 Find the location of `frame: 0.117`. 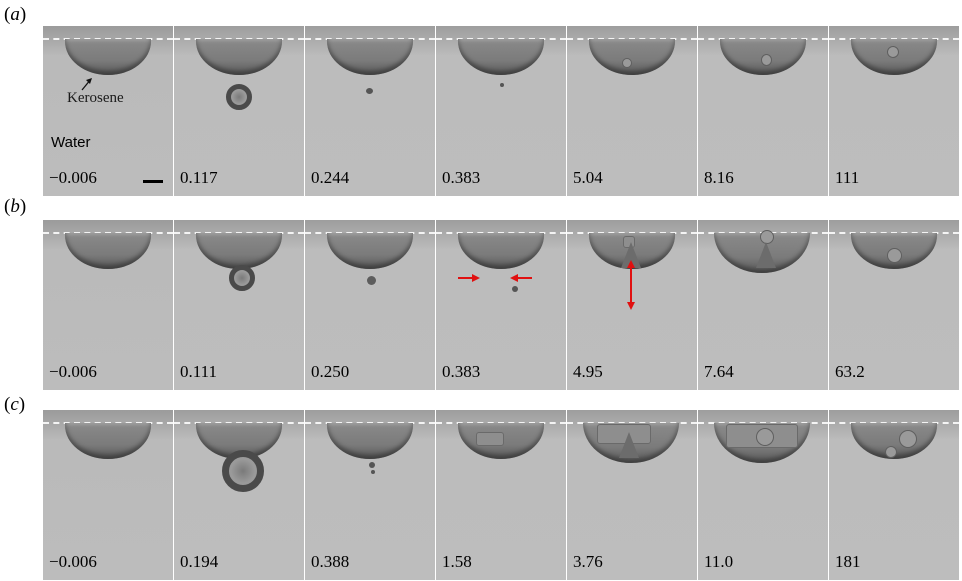

frame: 0.117 is located at coordinates (239, 111).